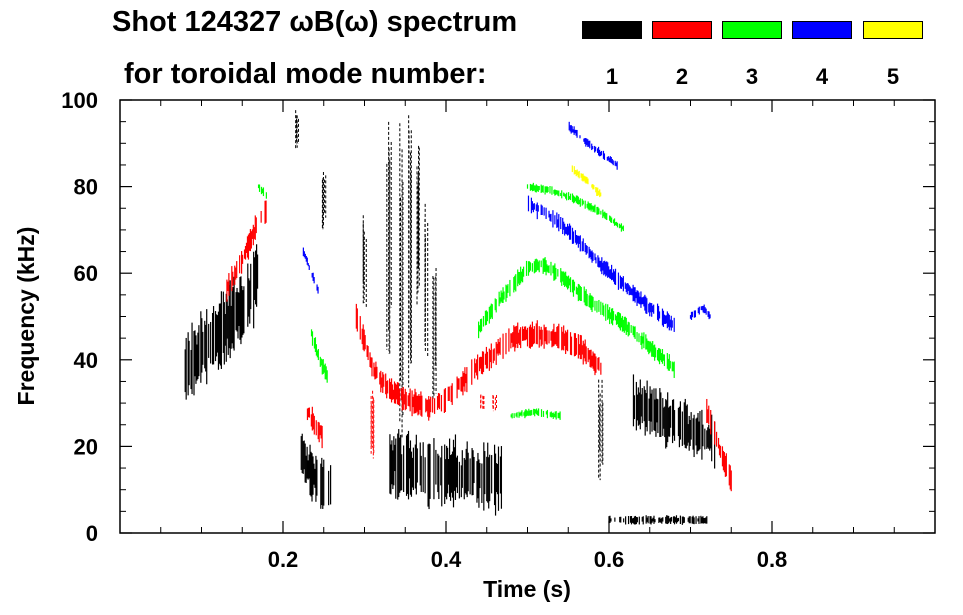  Describe the element at coordinates (26, 316) in the screenshot. I see `y-axis-label: Frequency (kHz)` at that location.